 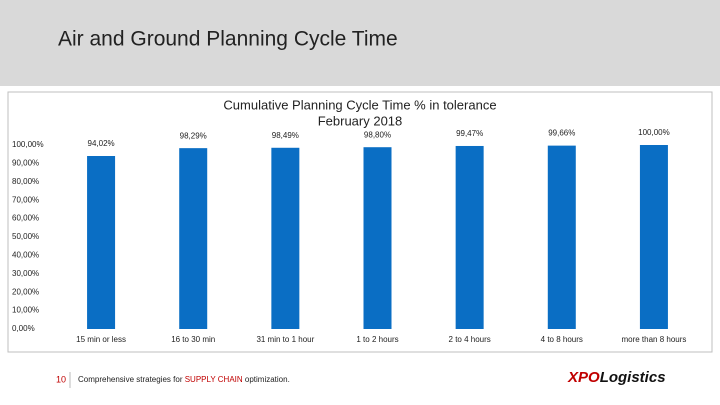 What do you see at coordinates (25, 310) in the screenshot?
I see `y-tick-label: 10,00%` at bounding box center [25, 310].